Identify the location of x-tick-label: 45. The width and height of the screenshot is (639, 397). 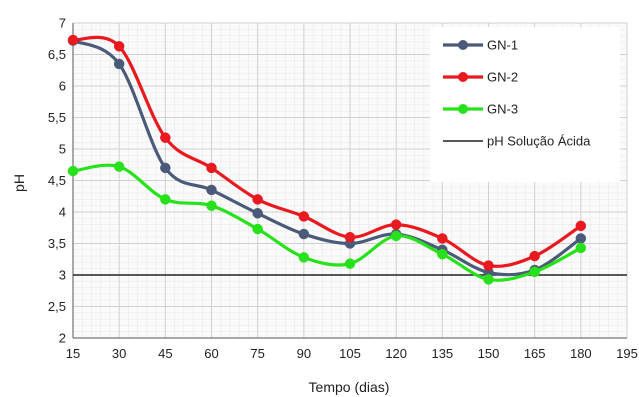
(165, 353).